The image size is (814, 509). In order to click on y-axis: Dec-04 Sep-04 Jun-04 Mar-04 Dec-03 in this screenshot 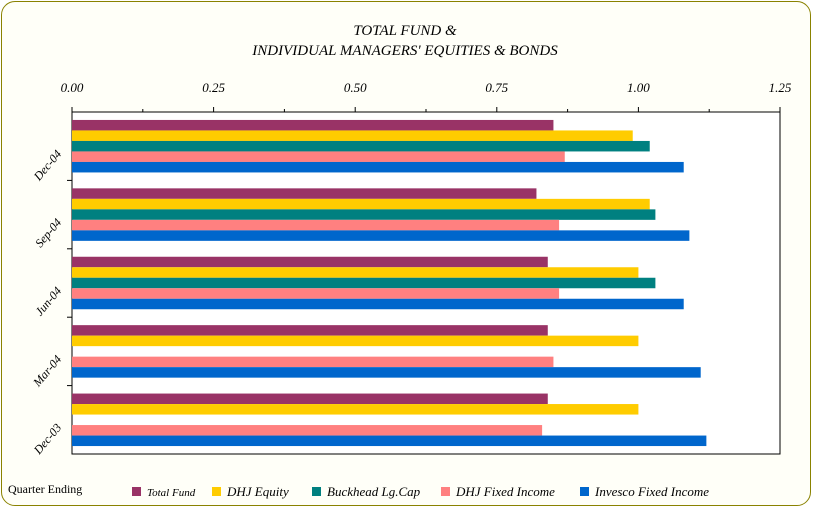, I will do `click(51, 302)`.